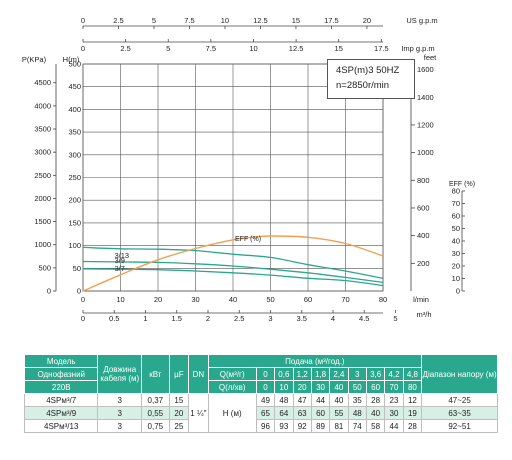 Image resolution: width=512 pixels, height=460 pixels. Describe the element at coordinates (42, 198) in the screenshot. I see `tick-label-pressure: 2000` at that location.